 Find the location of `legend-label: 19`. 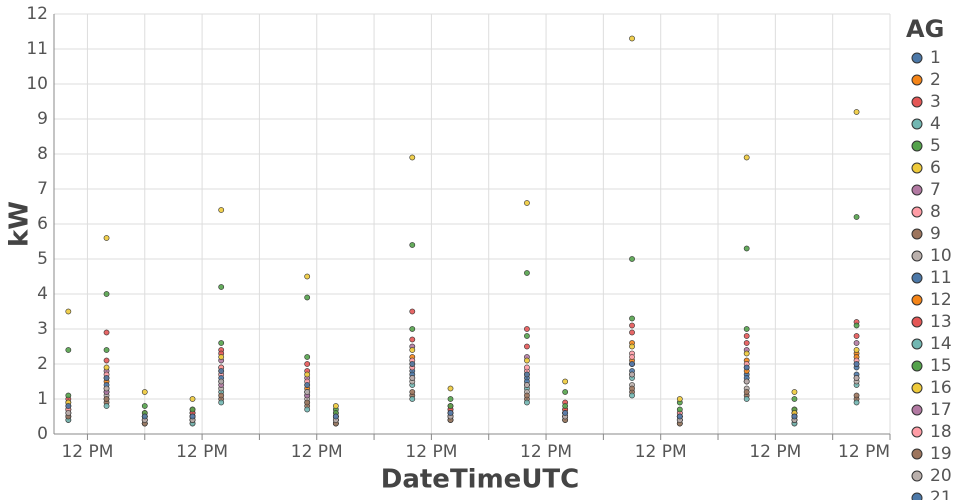

legend-label: 19 is located at coordinates (941, 454).